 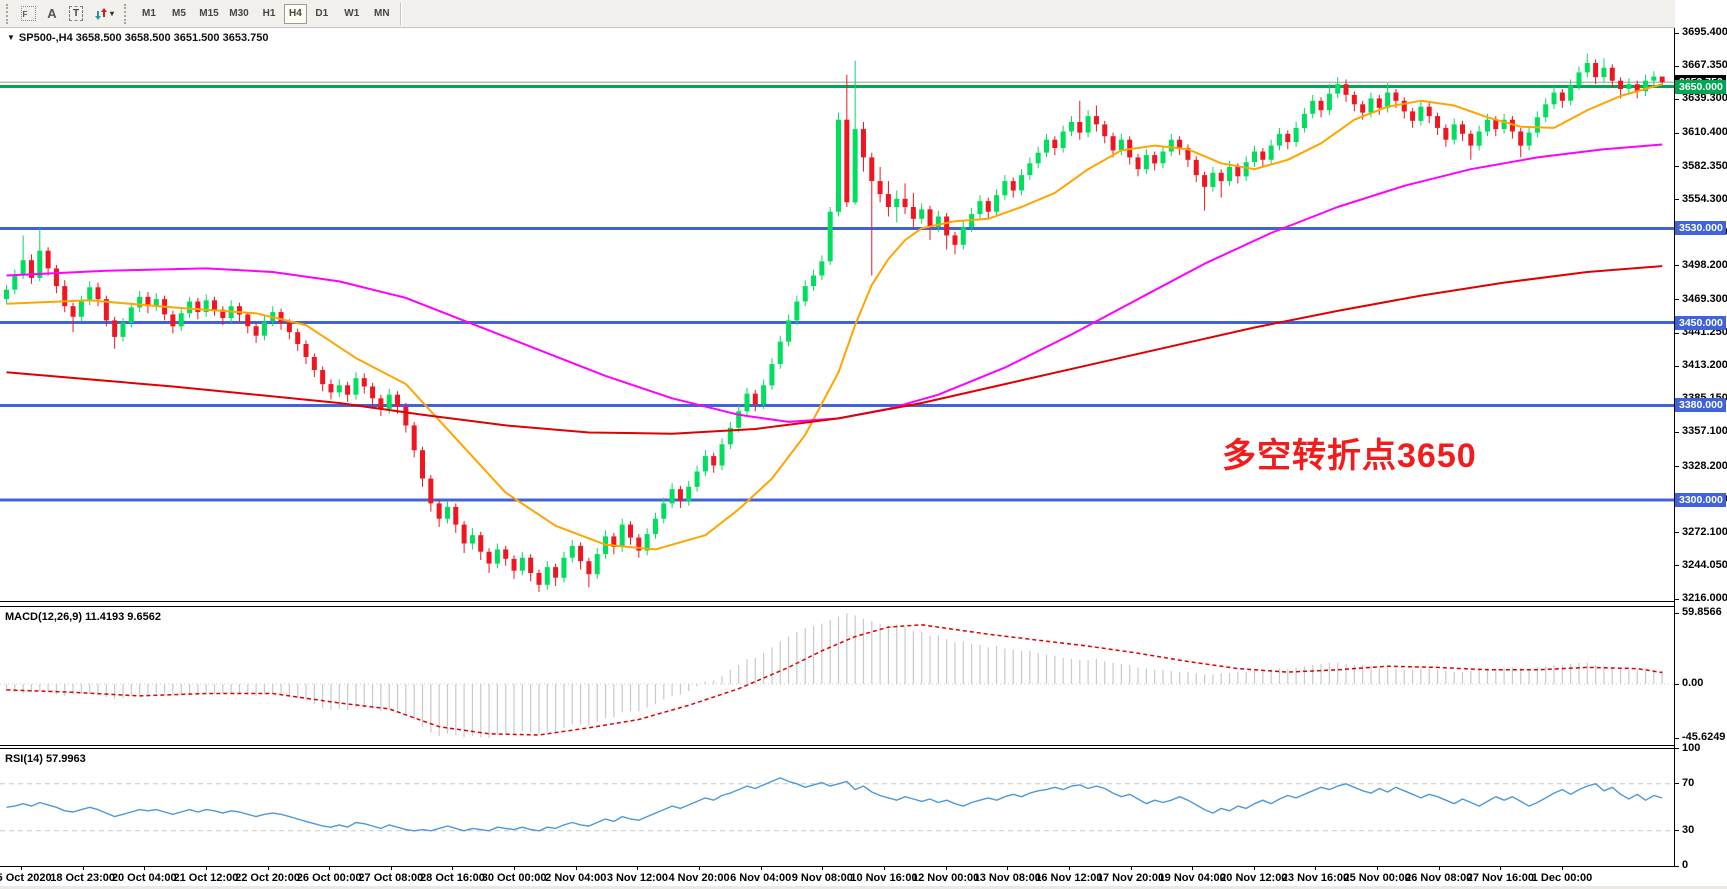 What do you see at coordinates (1007, 878) in the screenshot?
I see `time-tick-label: 13 Nov 08:00` at bounding box center [1007, 878].